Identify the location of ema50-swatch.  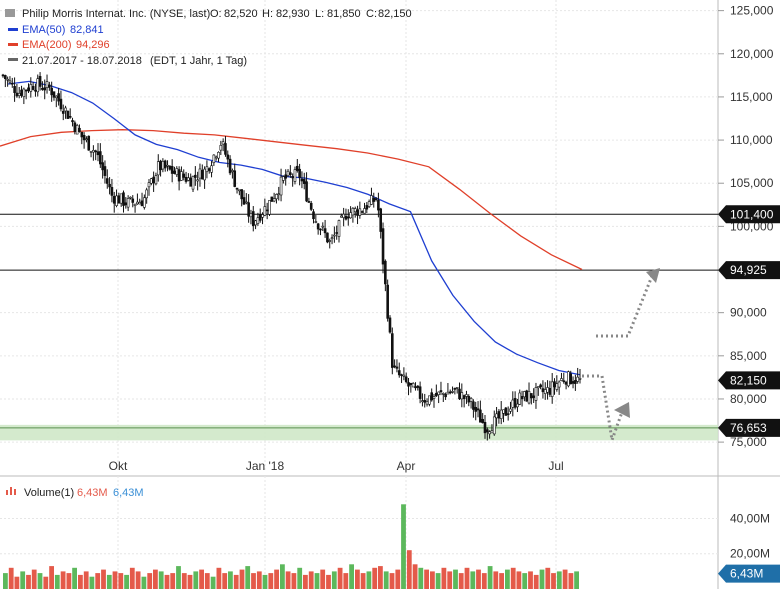
(13, 29).